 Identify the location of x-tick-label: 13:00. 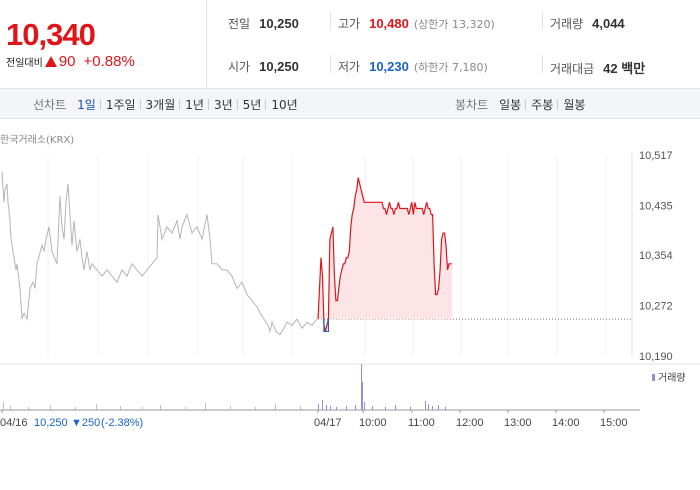
(518, 423).